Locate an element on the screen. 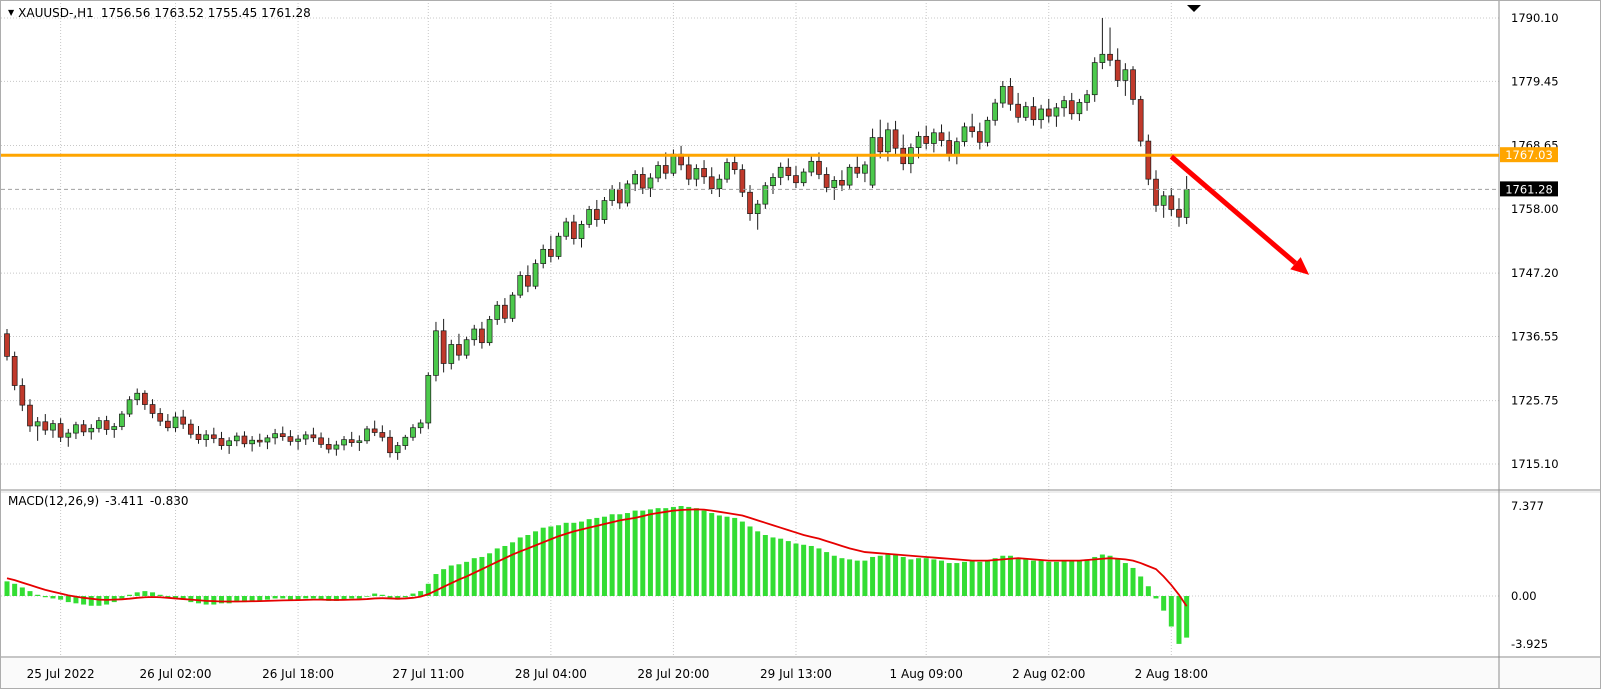 This screenshot has height=689, width=1601. svg-text: 1790.10 is located at coordinates (1535, 18).